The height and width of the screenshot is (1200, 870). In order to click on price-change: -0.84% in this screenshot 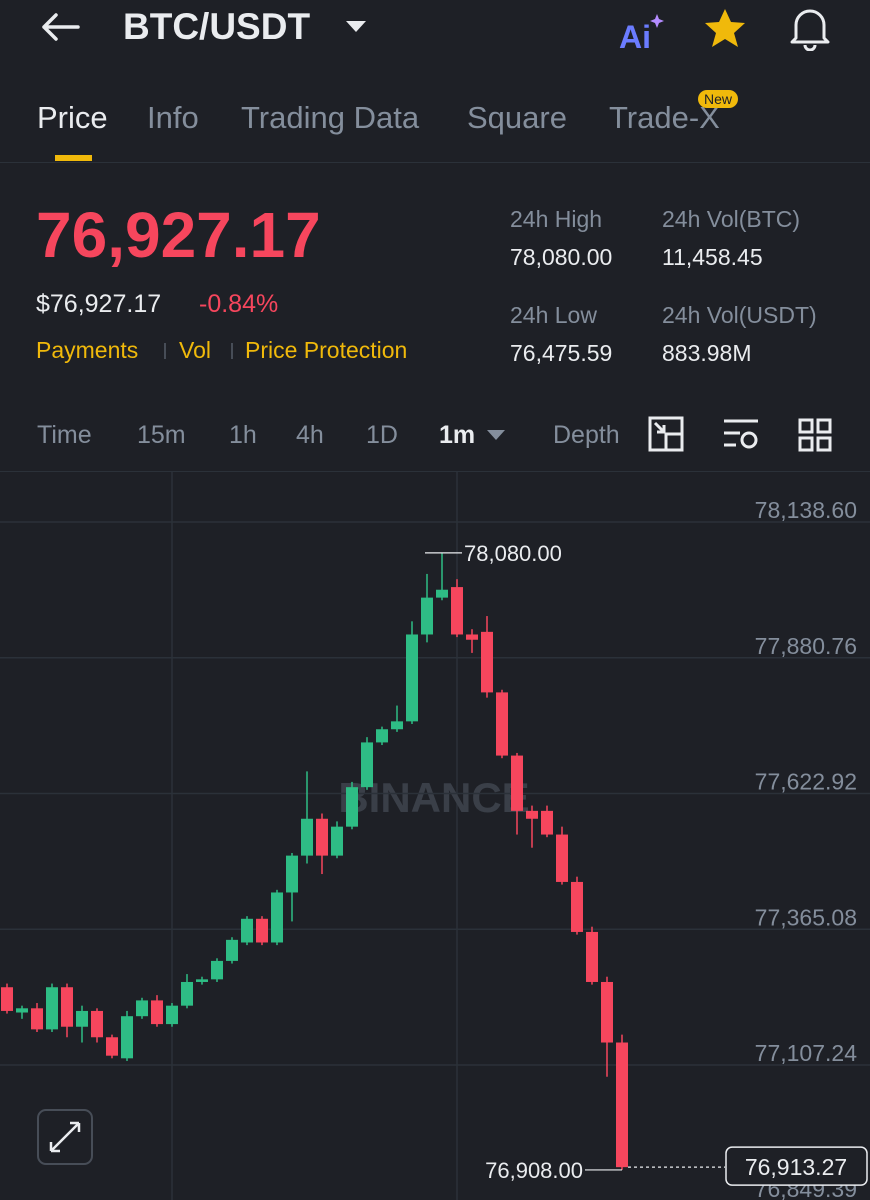, I will do `click(239, 304)`.